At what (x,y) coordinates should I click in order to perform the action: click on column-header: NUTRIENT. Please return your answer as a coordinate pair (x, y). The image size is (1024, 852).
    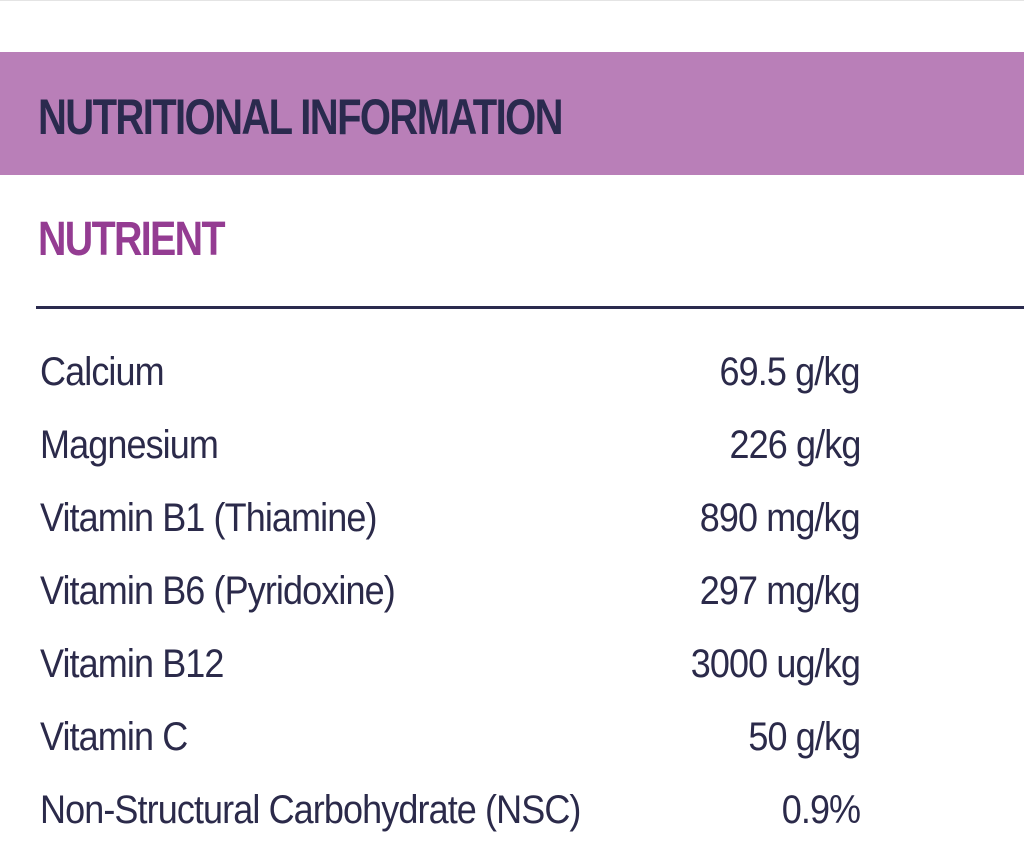
    Looking at the image, I should click on (131, 239).